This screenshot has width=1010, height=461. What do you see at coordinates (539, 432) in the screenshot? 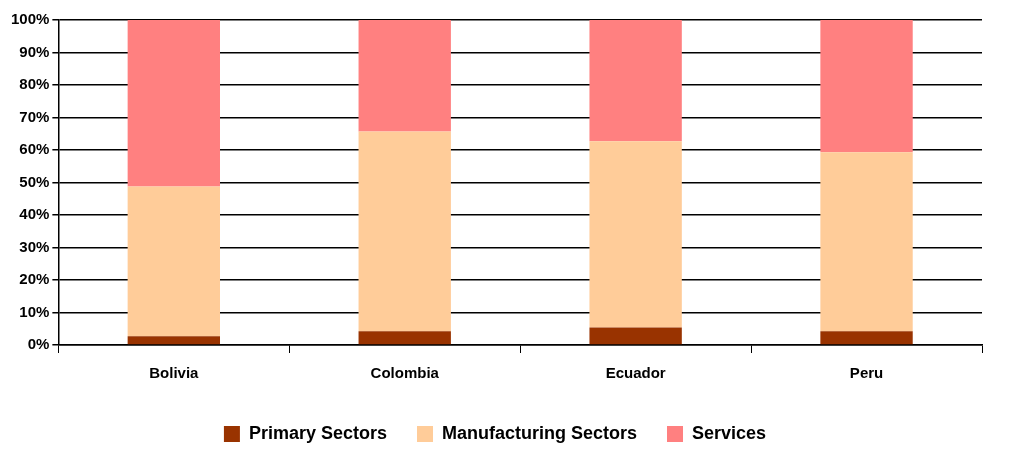
I see `legend-label: Manufacturing Sectors` at bounding box center [539, 432].